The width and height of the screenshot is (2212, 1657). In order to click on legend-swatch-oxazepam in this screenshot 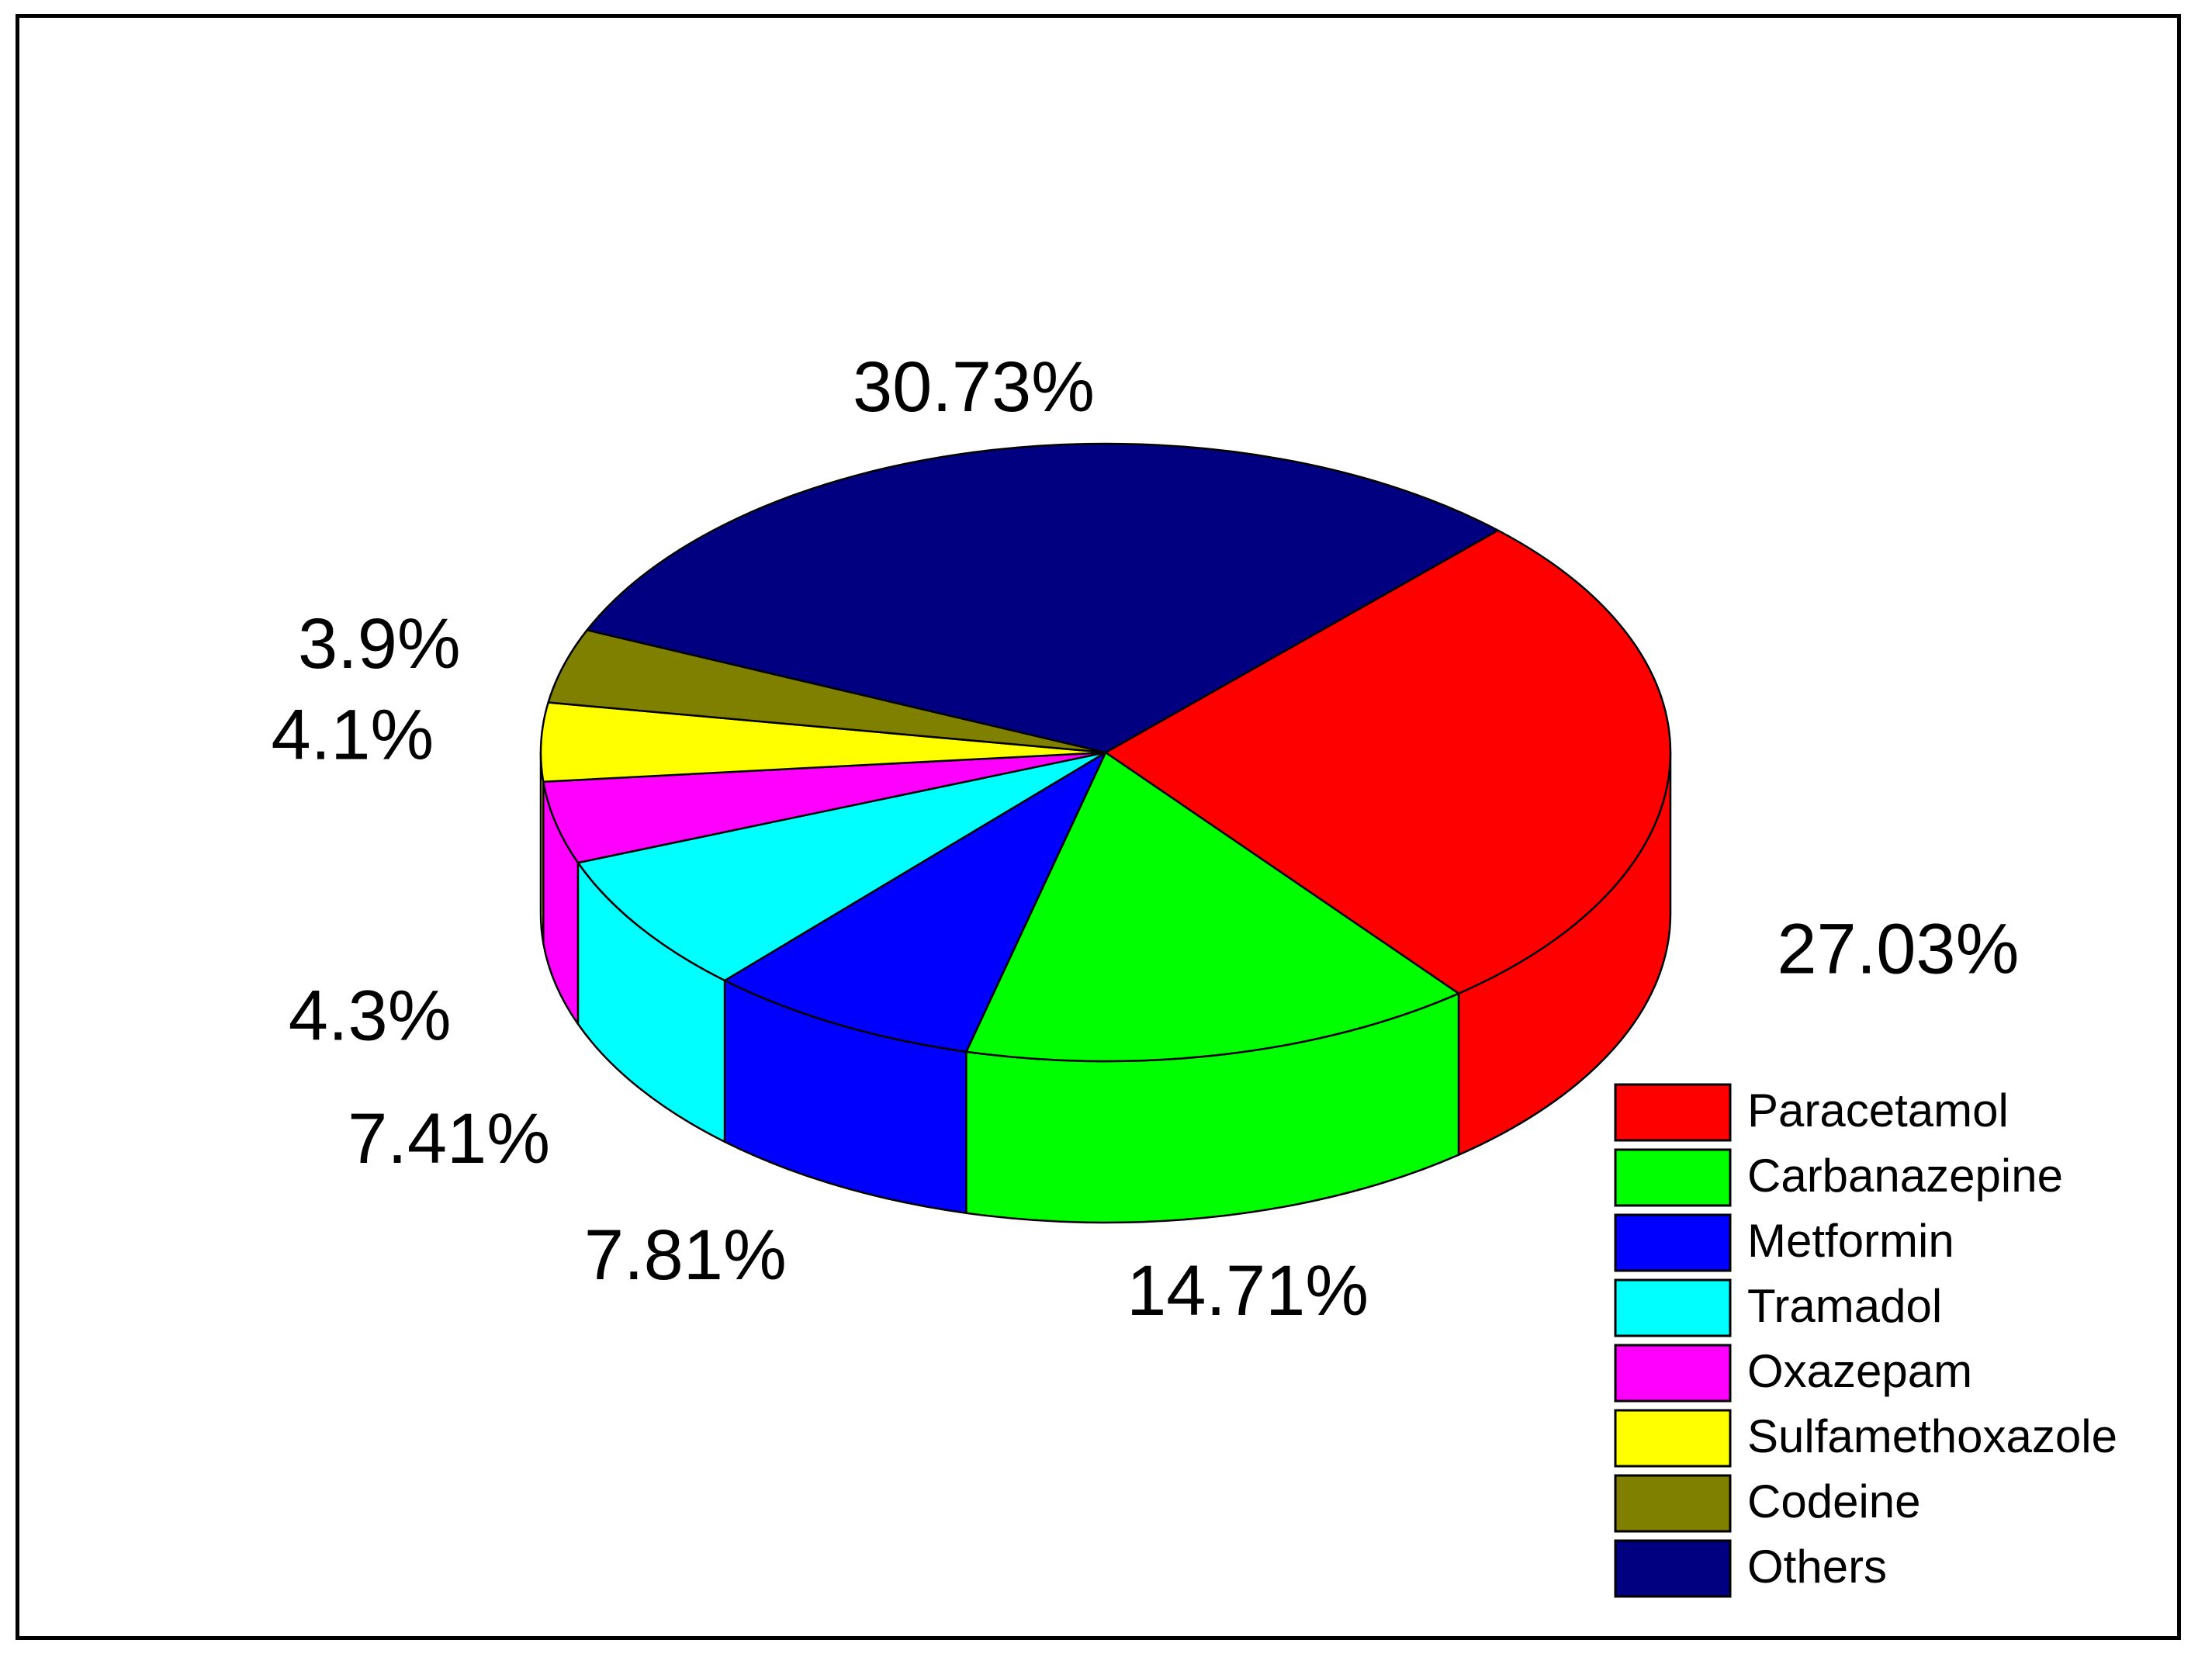, I will do `click(1673, 1373)`.